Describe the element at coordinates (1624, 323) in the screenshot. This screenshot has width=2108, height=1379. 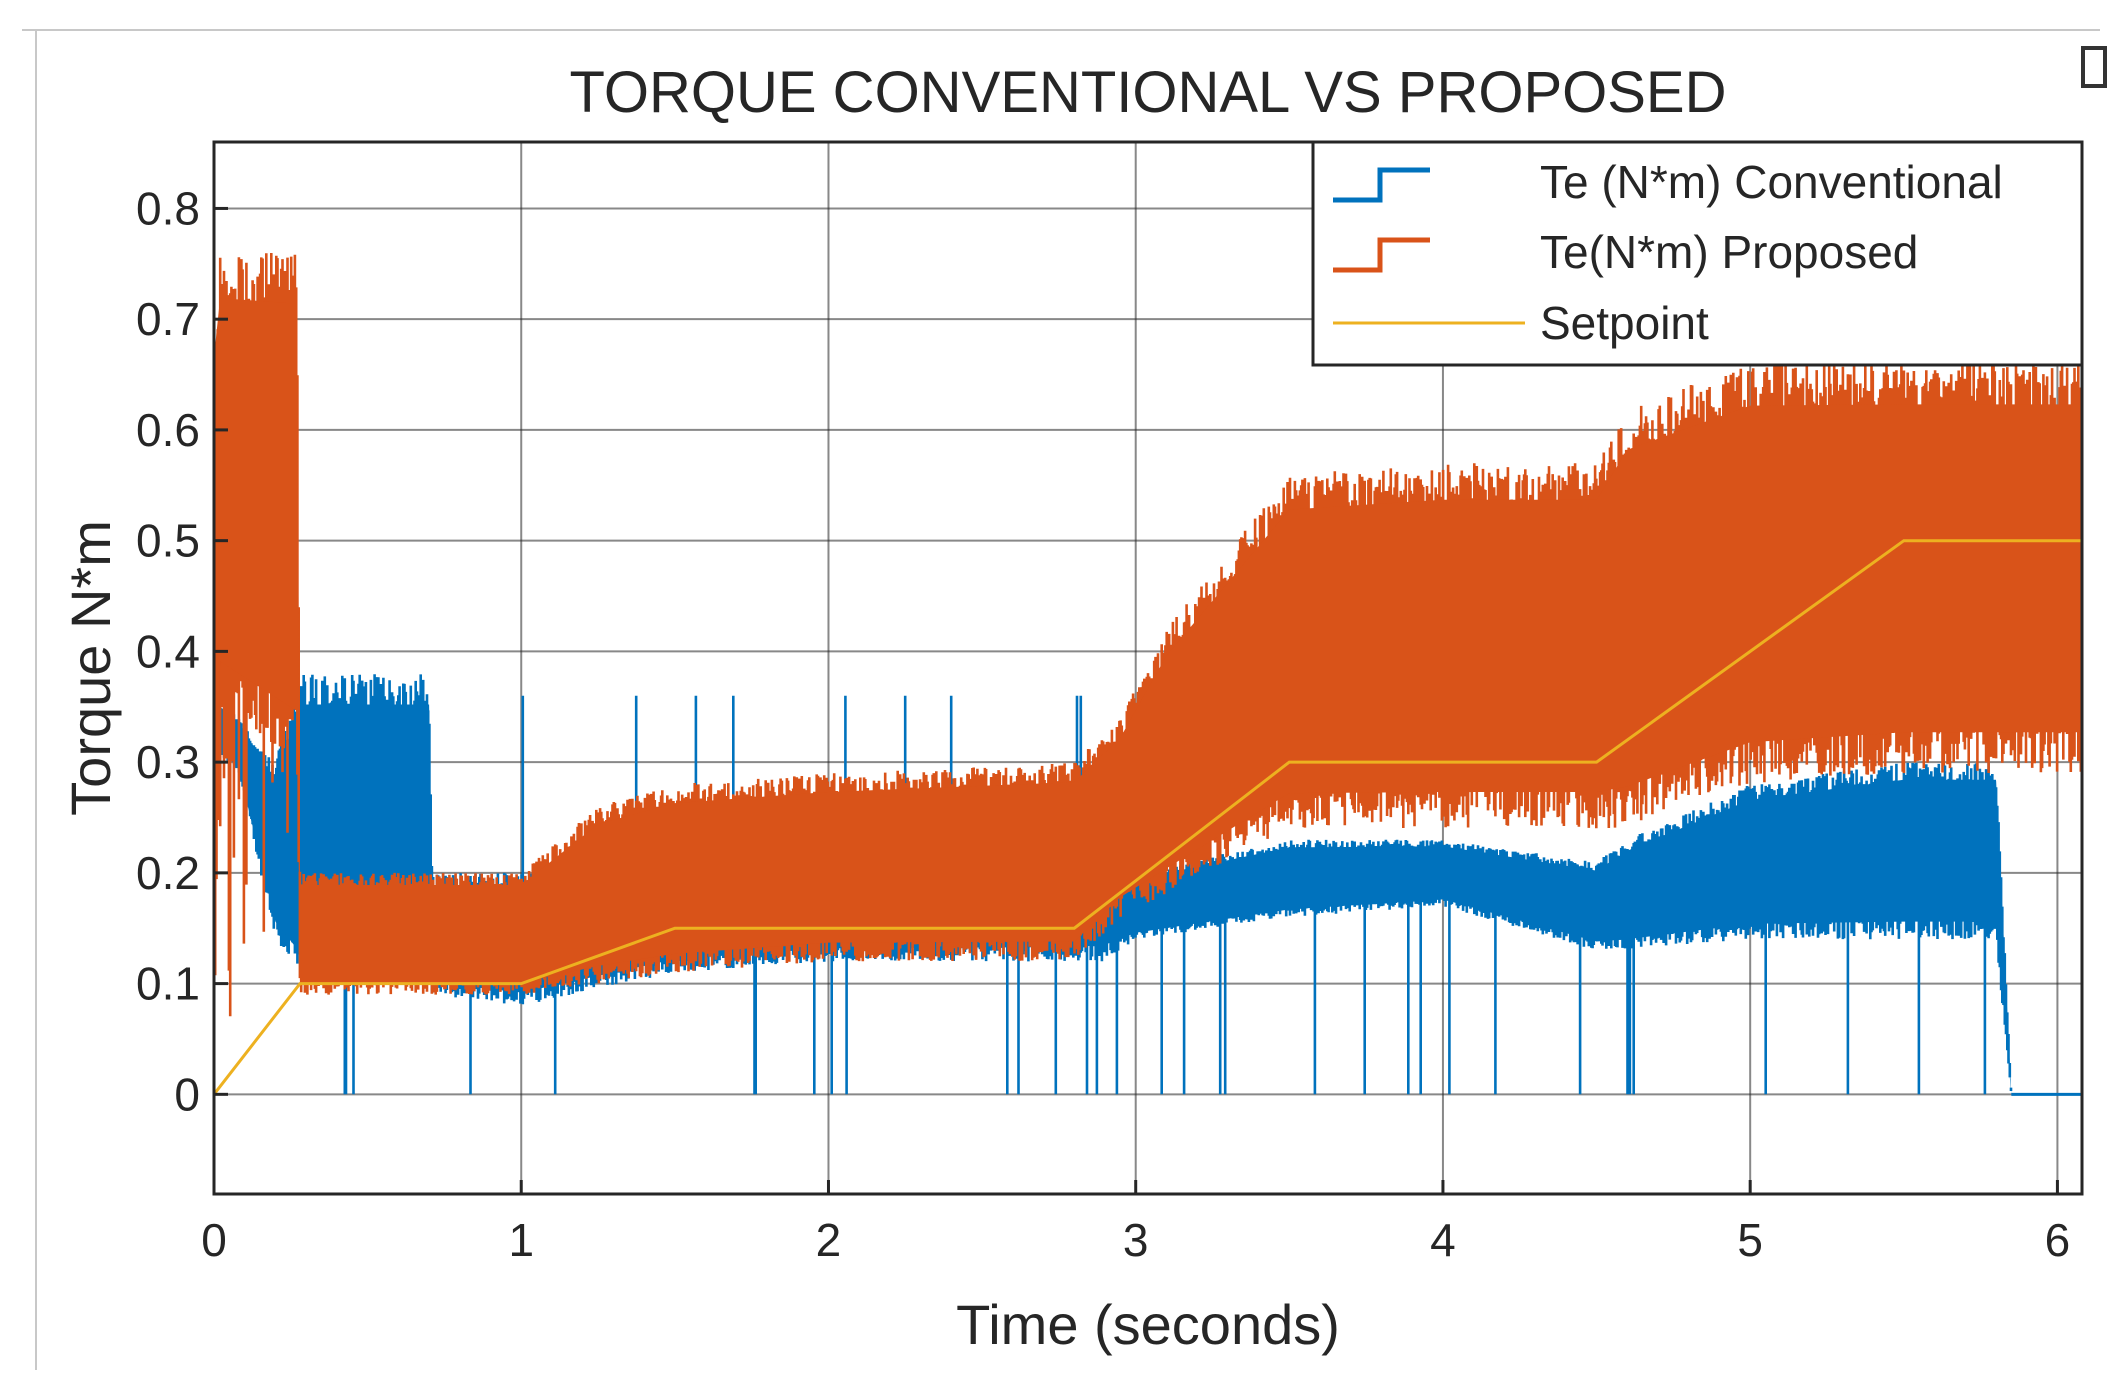
I see `legend-label-2: Setpoint` at that location.